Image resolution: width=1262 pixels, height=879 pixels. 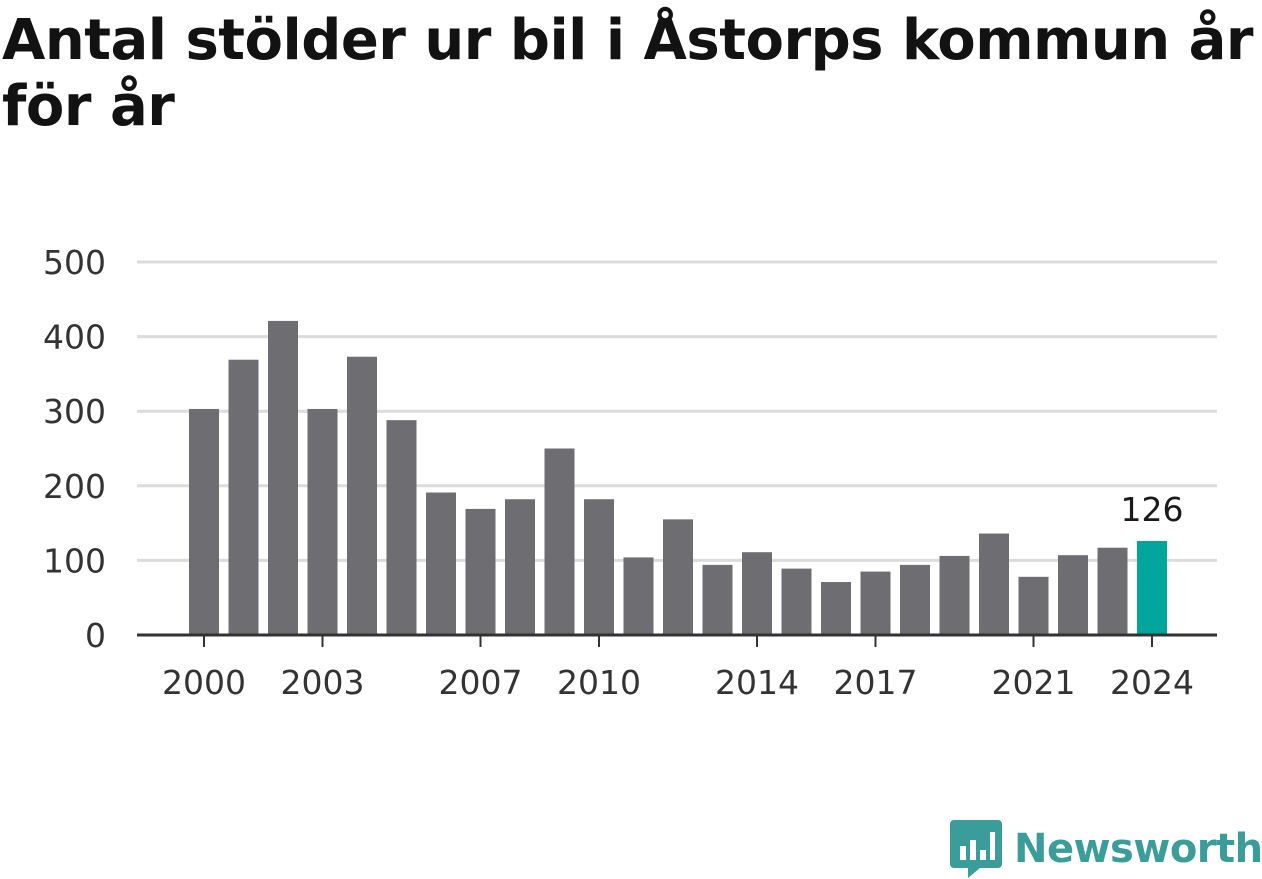 What do you see at coordinates (976, 849) in the screenshot?
I see `newsworthy-icon` at bounding box center [976, 849].